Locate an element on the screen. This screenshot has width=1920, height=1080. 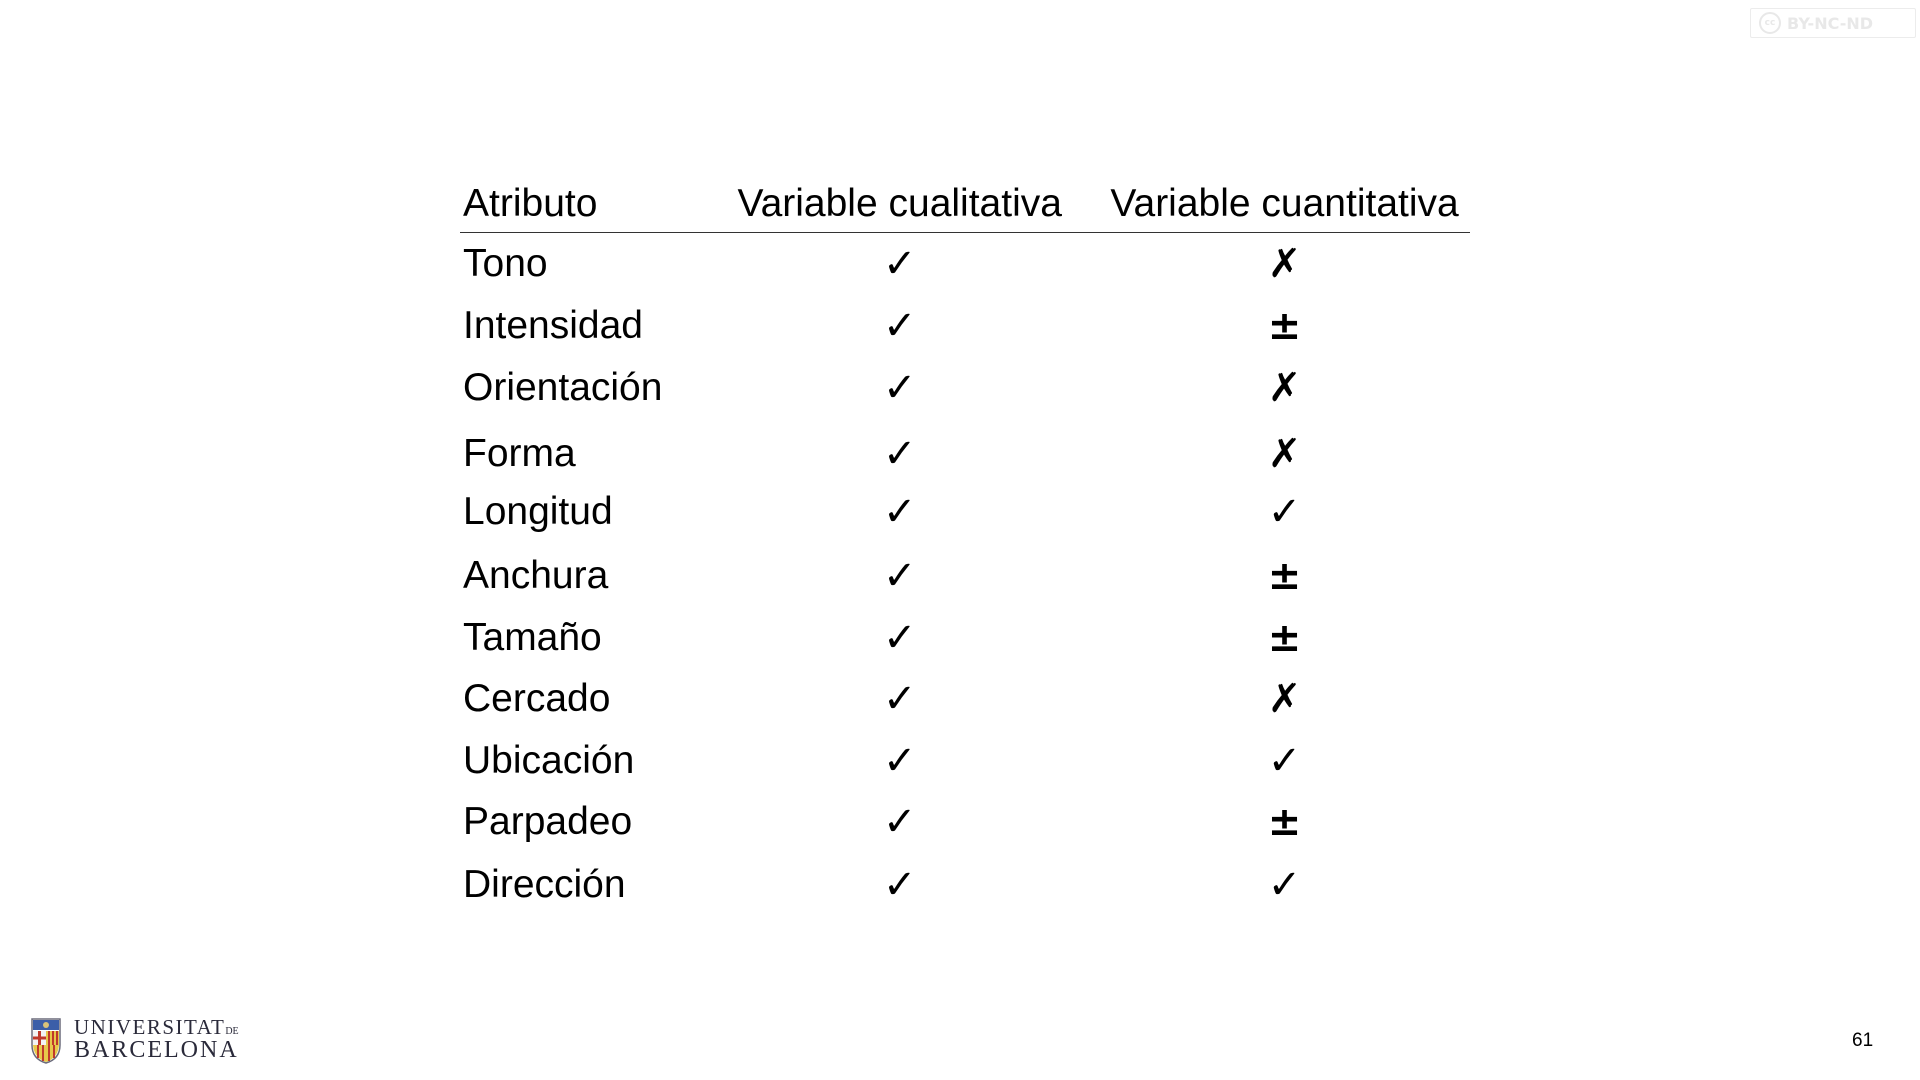
row-attribute: Orientación is located at coordinates (563, 387).